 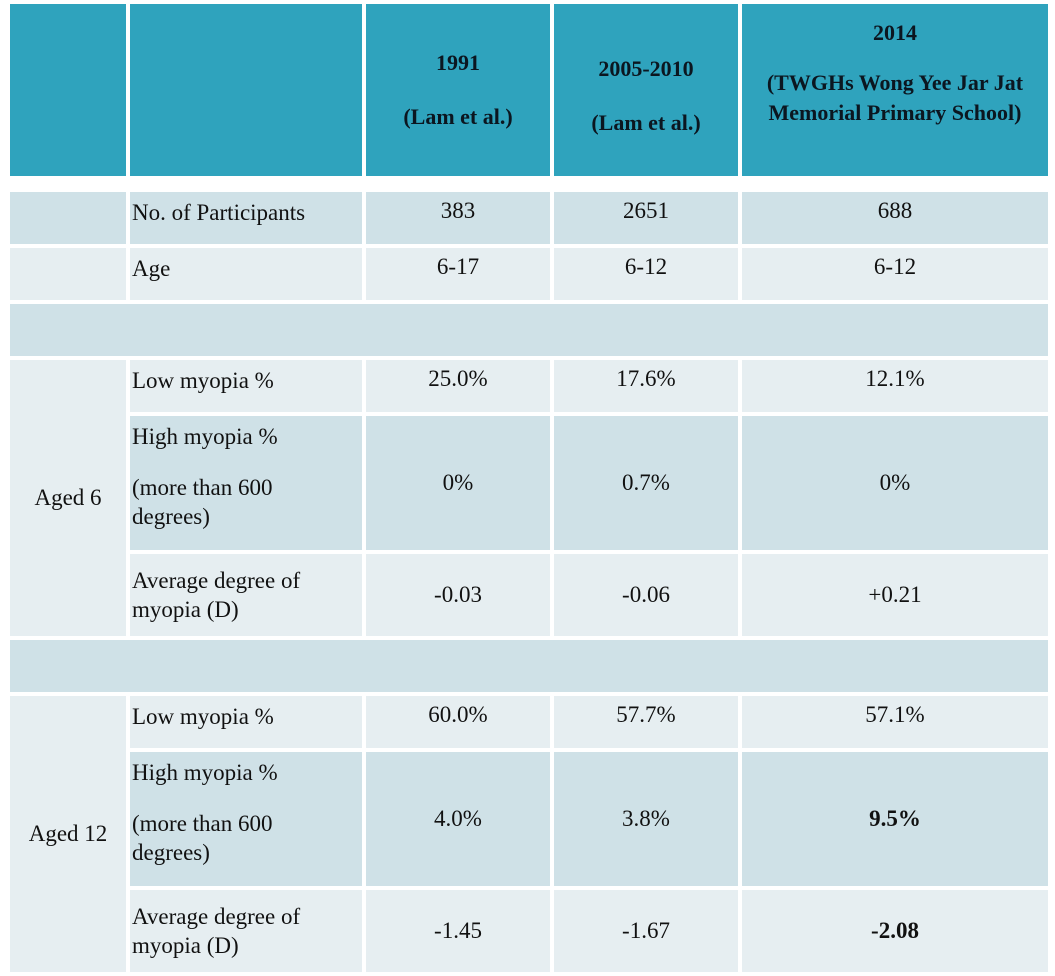 What do you see at coordinates (68, 834) in the screenshot?
I see `group-label-aged-12: Aged 12` at bounding box center [68, 834].